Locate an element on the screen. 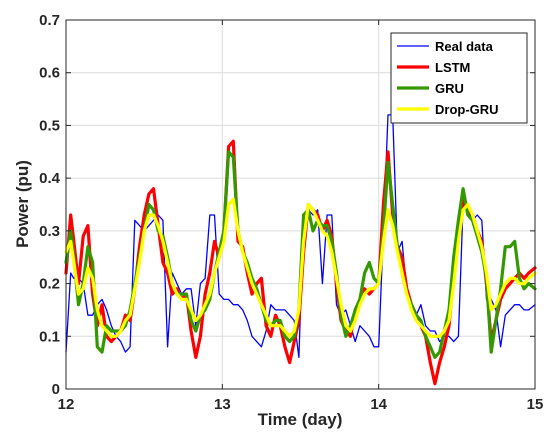 The image size is (550, 436). y-tick-label-3: 0.3 is located at coordinates (49, 231).